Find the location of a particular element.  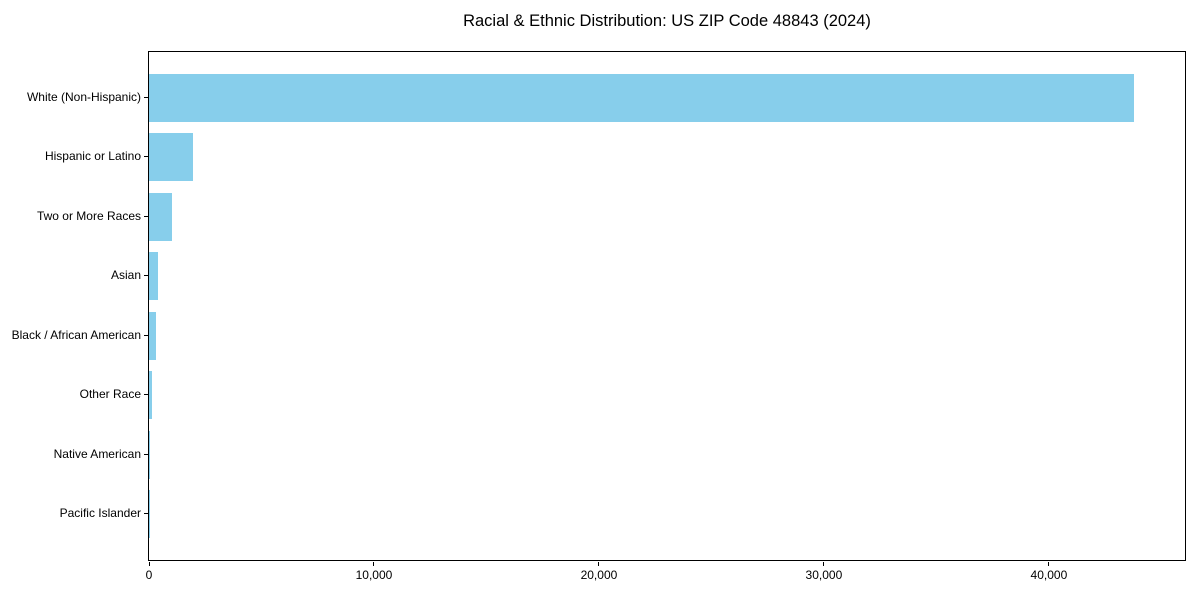

bar-black-african-american is located at coordinates (153, 335).